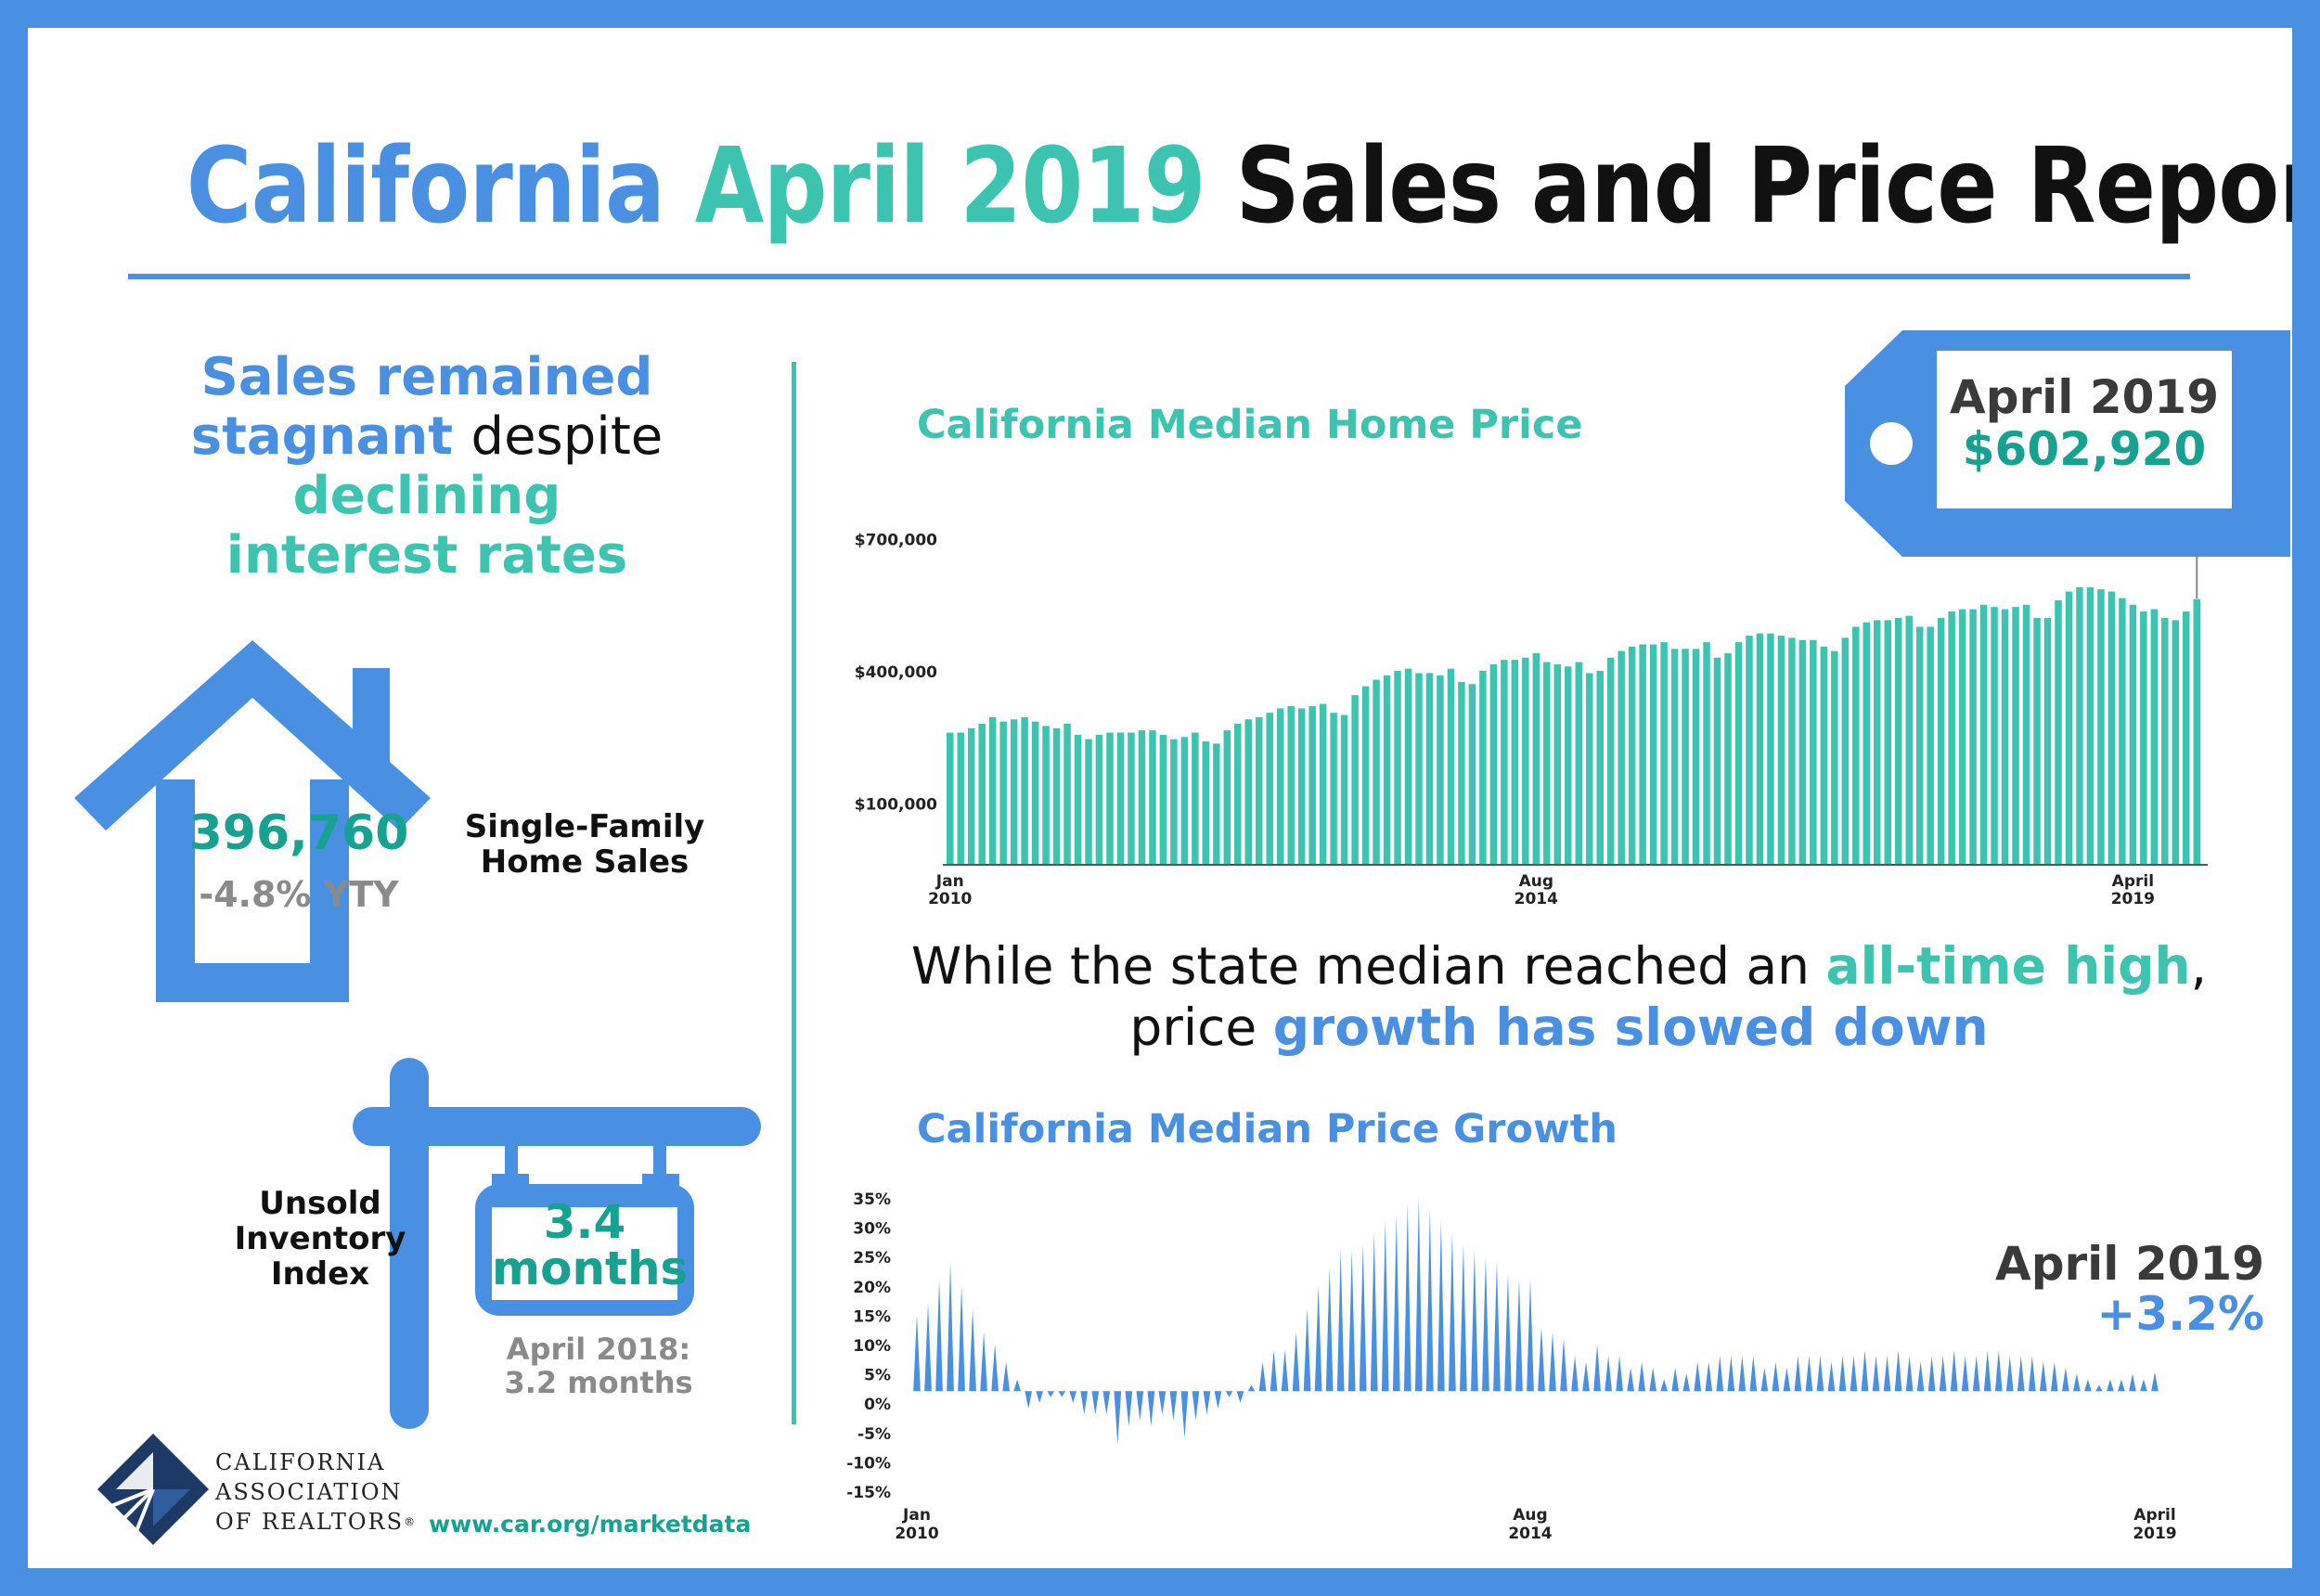  I want to click on inventory-value-unit: months, so click(591, 1269).